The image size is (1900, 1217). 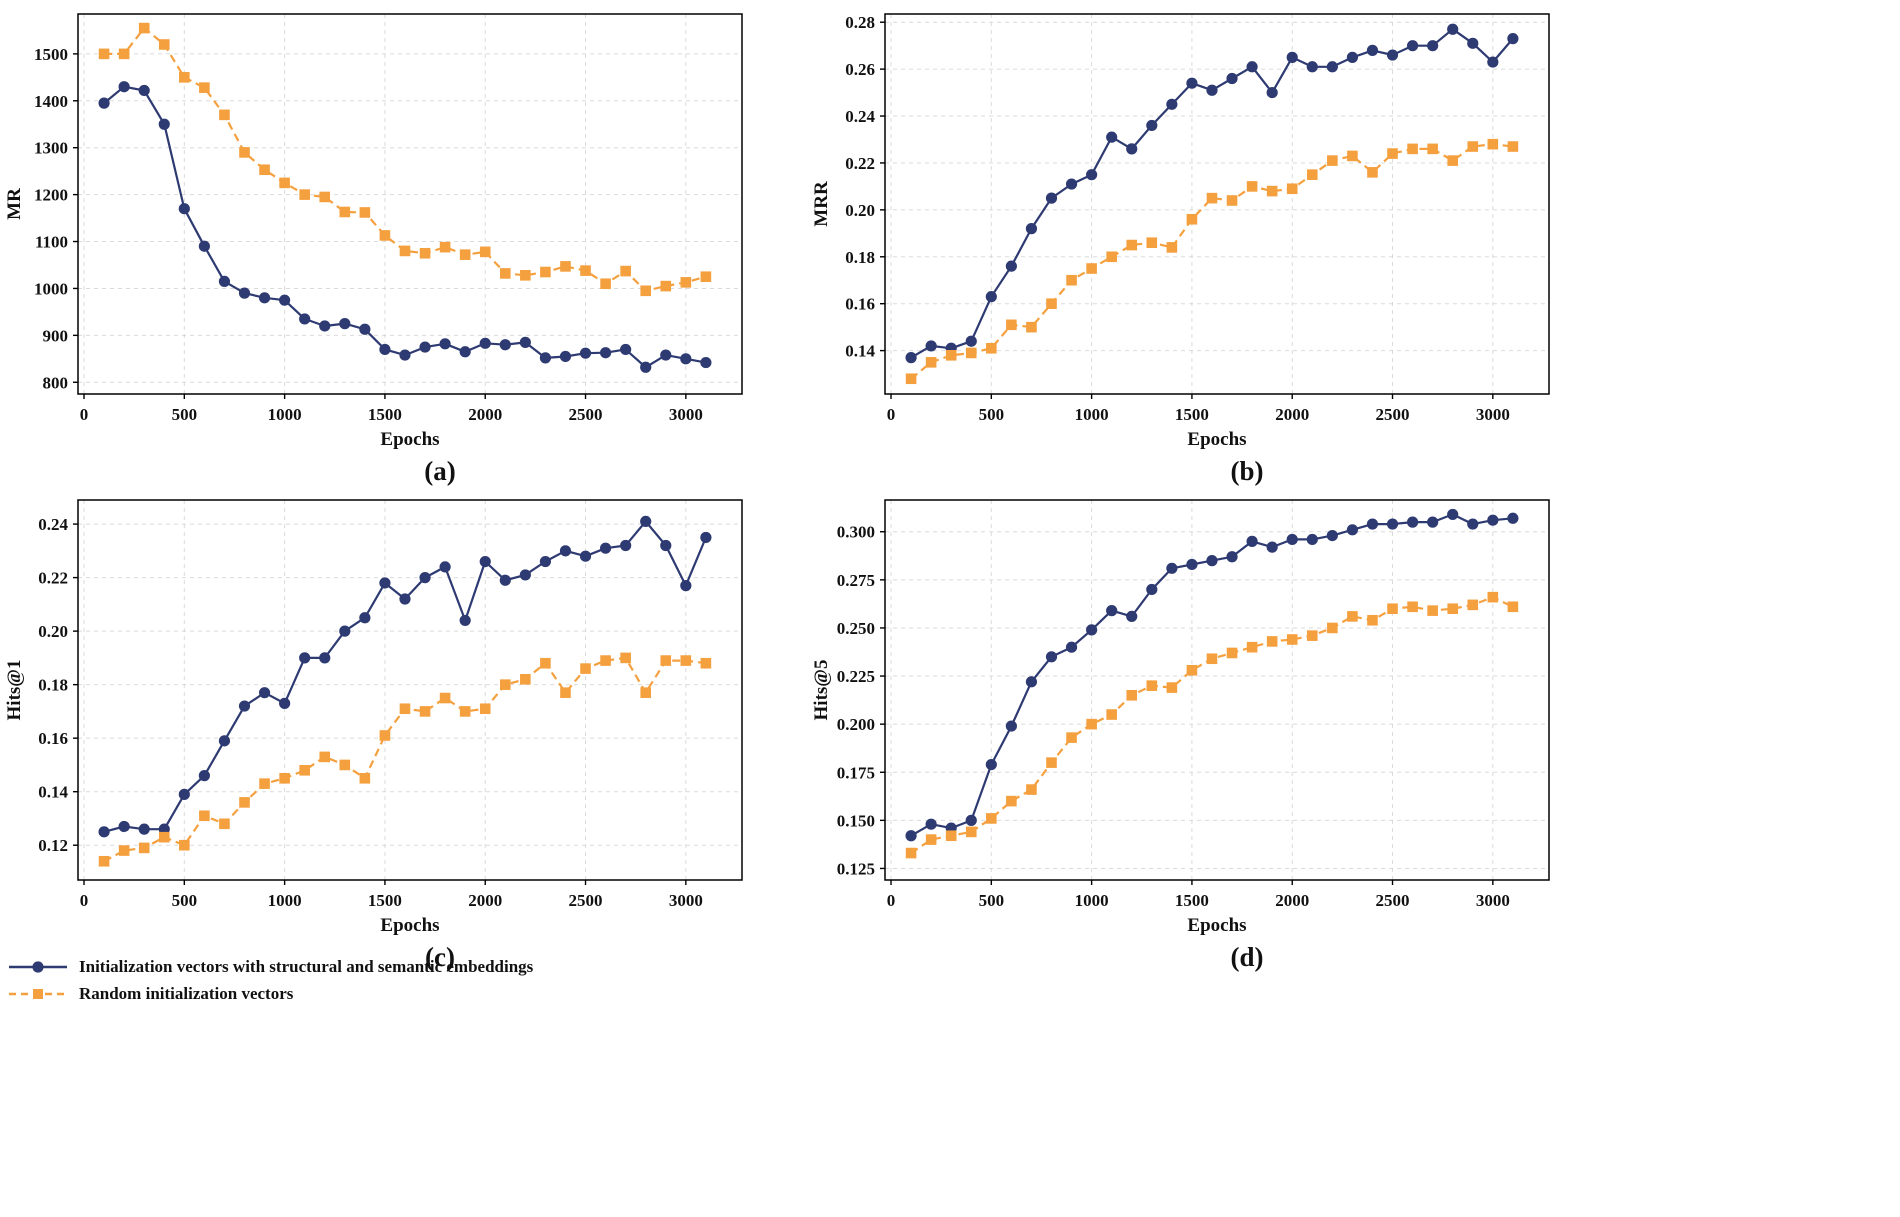 I want to click on svg-text: 0.26, so click(x=860, y=69).